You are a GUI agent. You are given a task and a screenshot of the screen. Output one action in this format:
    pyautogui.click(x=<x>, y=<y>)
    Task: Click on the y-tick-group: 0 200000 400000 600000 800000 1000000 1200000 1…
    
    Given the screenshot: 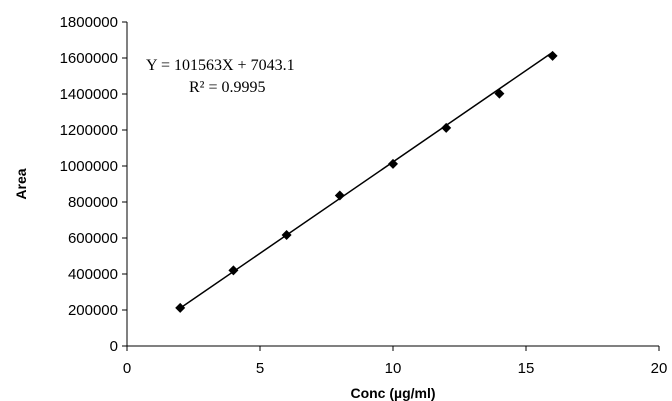 What is the action you would take?
    pyautogui.click(x=93, y=184)
    